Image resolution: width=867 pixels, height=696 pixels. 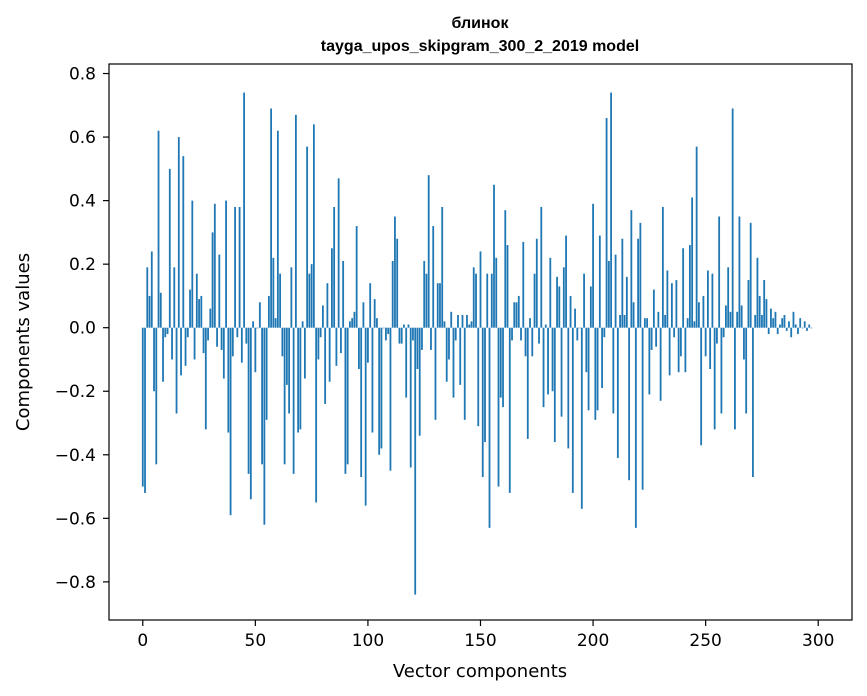 What do you see at coordinates (480, 46) in the screenshot?
I see `chart-subtitle: tayga_upos_skipgram_300_2_2019 model` at bounding box center [480, 46].